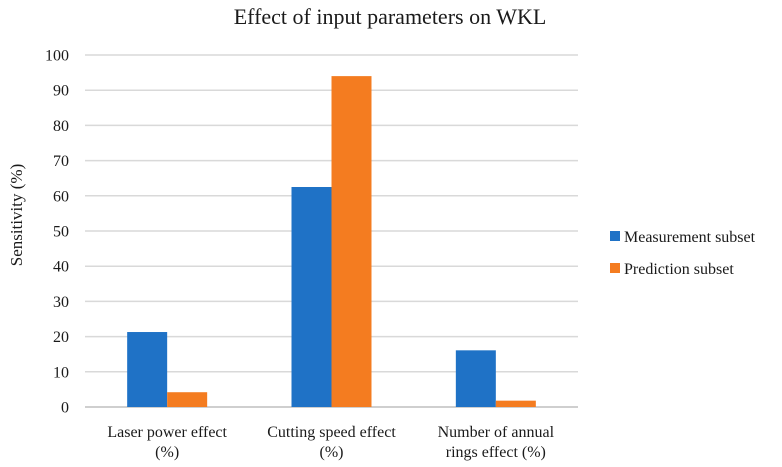 This screenshot has width=782, height=467. Describe the element at coordinates (61, 372) in the screenshot. I see `y-tick-label: 10` at that location.